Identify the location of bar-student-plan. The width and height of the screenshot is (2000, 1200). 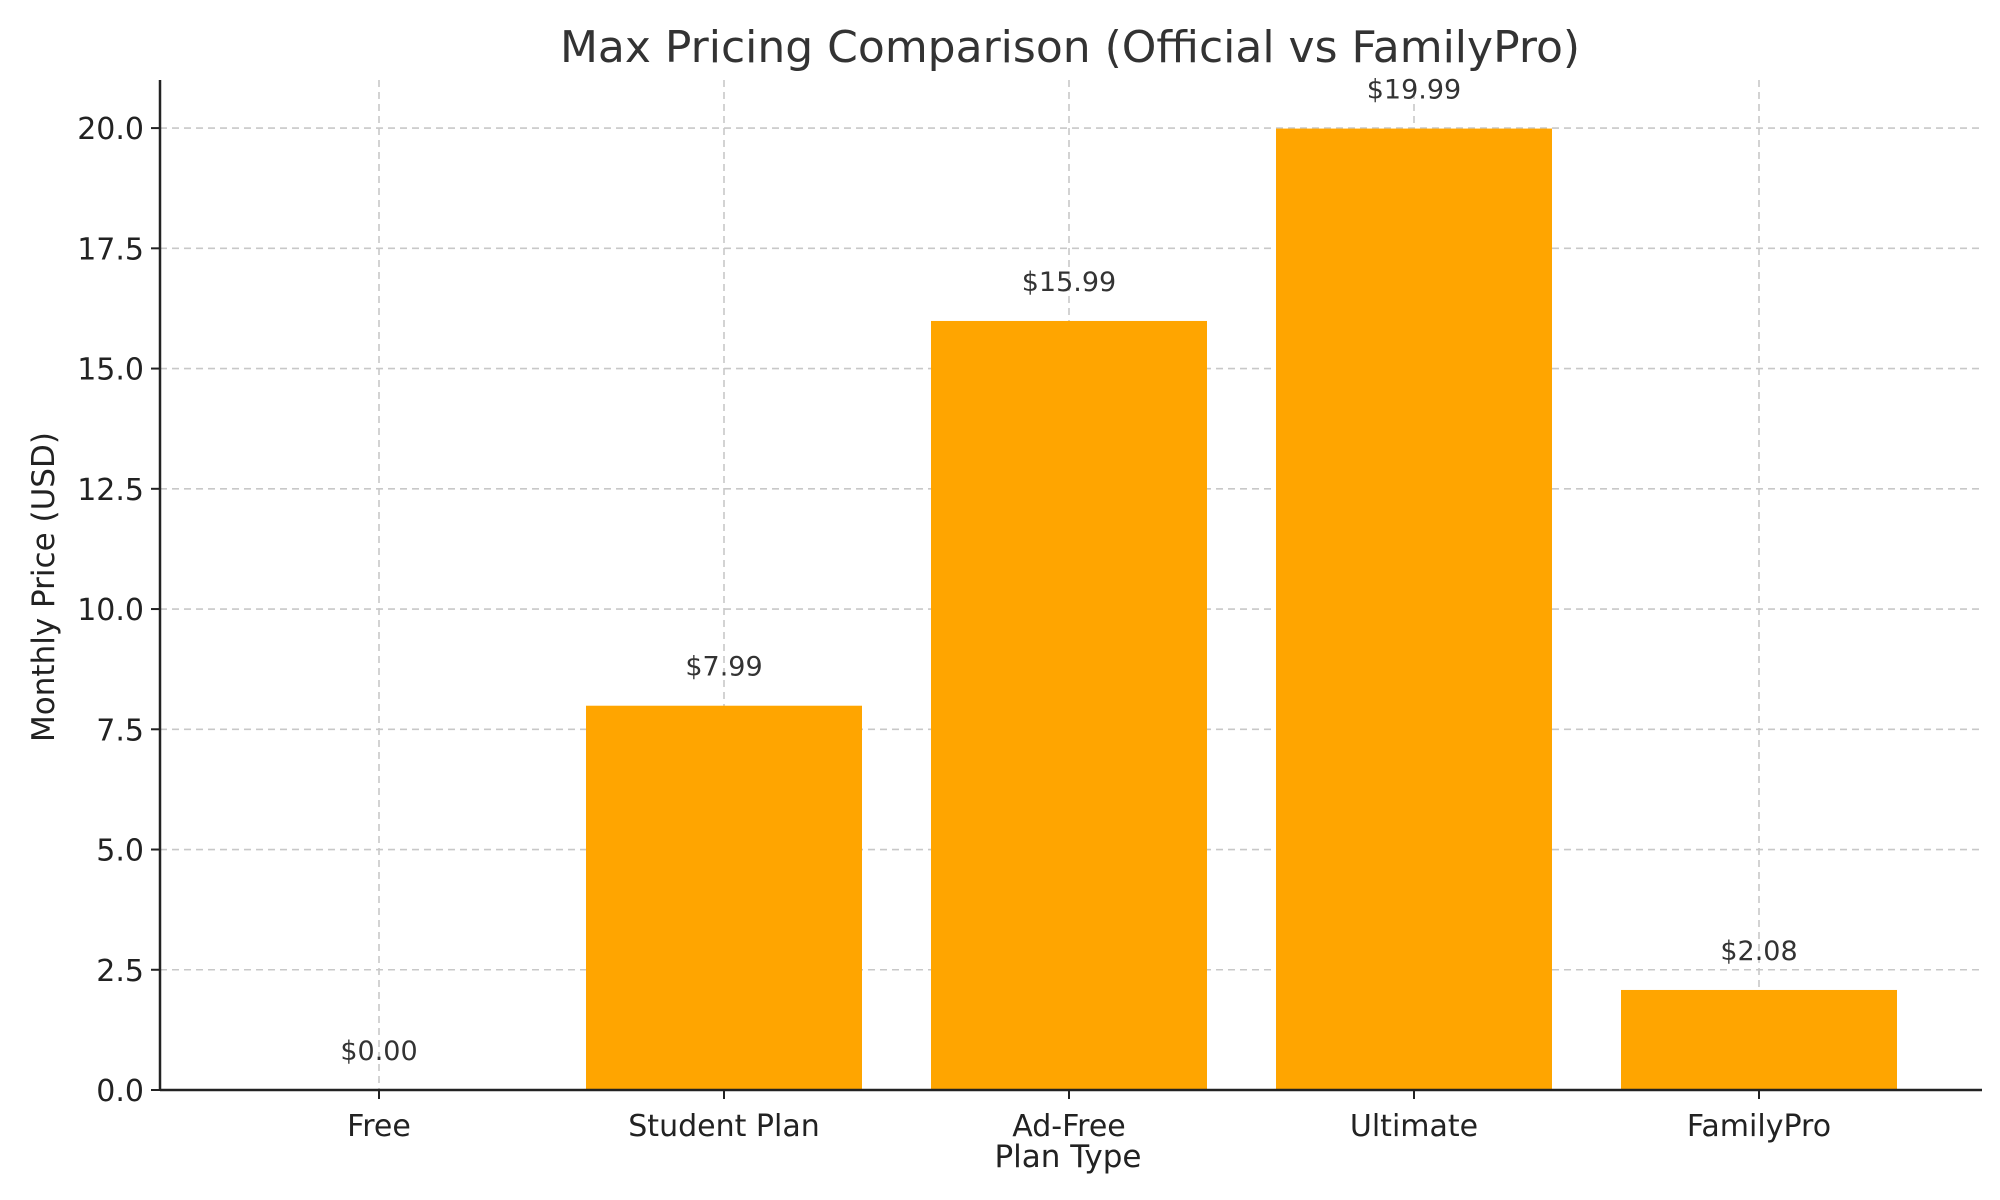
(724, 897).